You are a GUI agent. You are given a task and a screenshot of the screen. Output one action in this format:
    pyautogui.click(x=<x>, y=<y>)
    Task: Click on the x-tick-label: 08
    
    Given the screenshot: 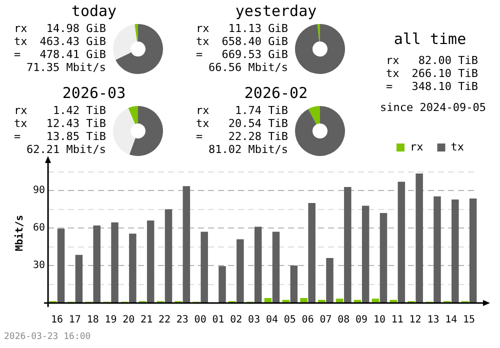 What is the action you would take?
    pyautogui.click(x=344, y=320)
    